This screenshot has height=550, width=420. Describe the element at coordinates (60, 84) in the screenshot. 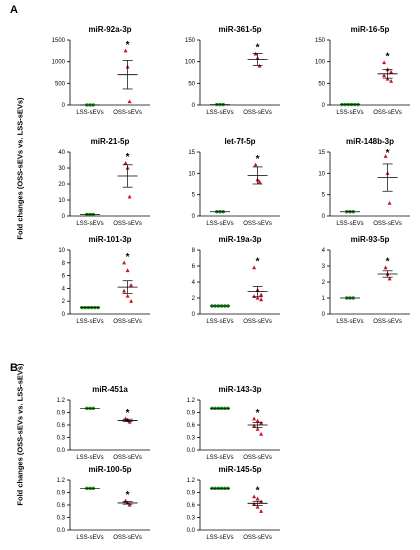

I see `y-tick-label: 500` at that location.